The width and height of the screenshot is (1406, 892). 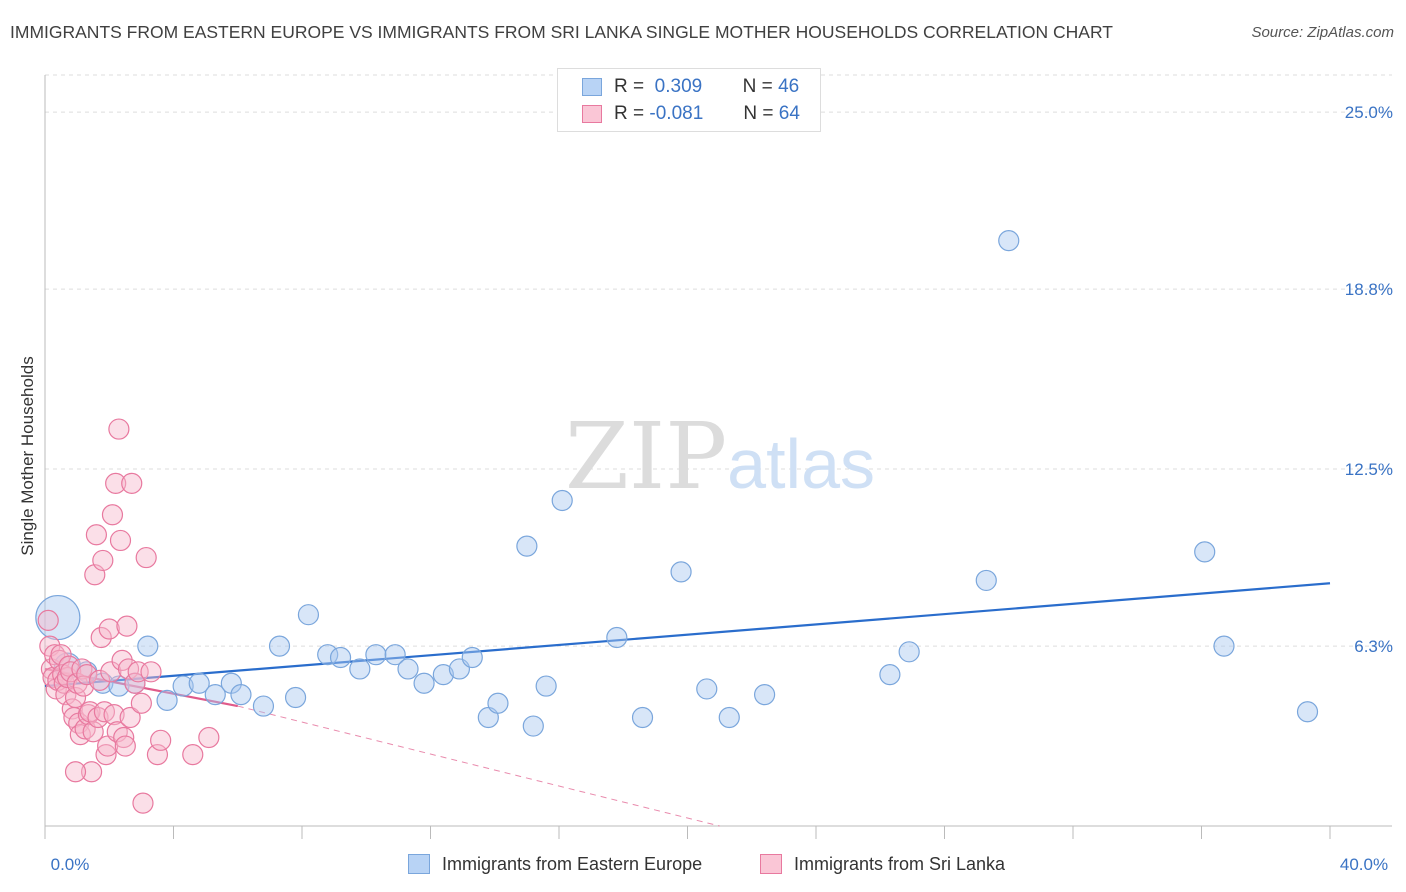 I want to click on legend-n-value: 64, so click(x=789, y=113).